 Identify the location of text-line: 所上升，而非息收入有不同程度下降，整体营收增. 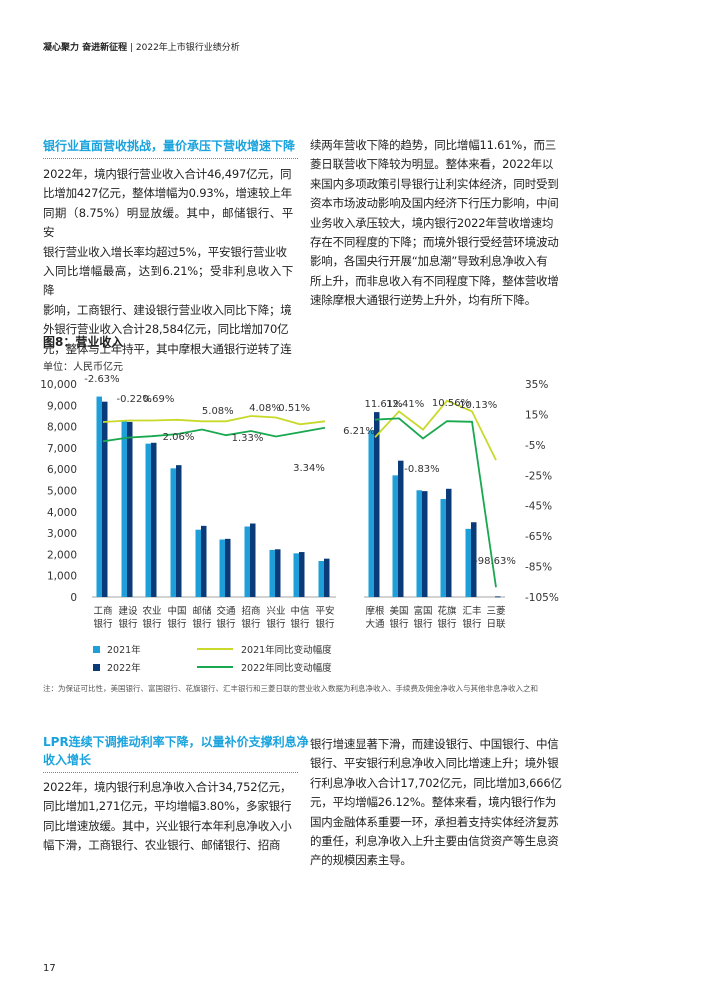
(434, 280).